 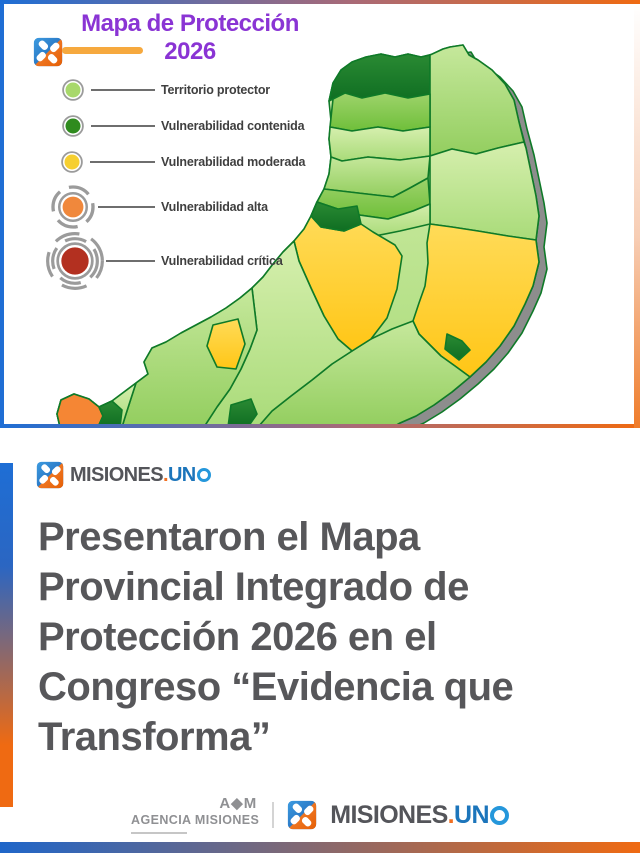 I want to click on footer-logos: A◆M AGENCIA MISIONES MISIONES. UN, so click(x=320, y=815).